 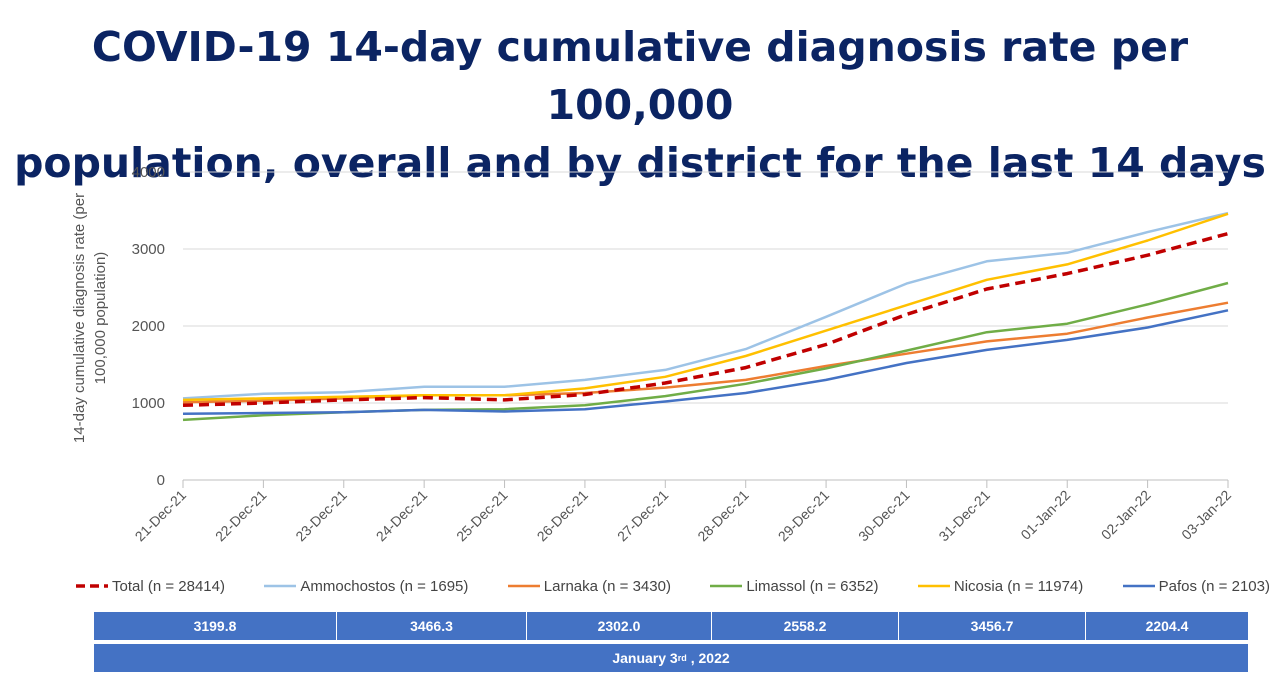 I want to click on legend-item: Total (n = 28414), so click(x=147, y=586).